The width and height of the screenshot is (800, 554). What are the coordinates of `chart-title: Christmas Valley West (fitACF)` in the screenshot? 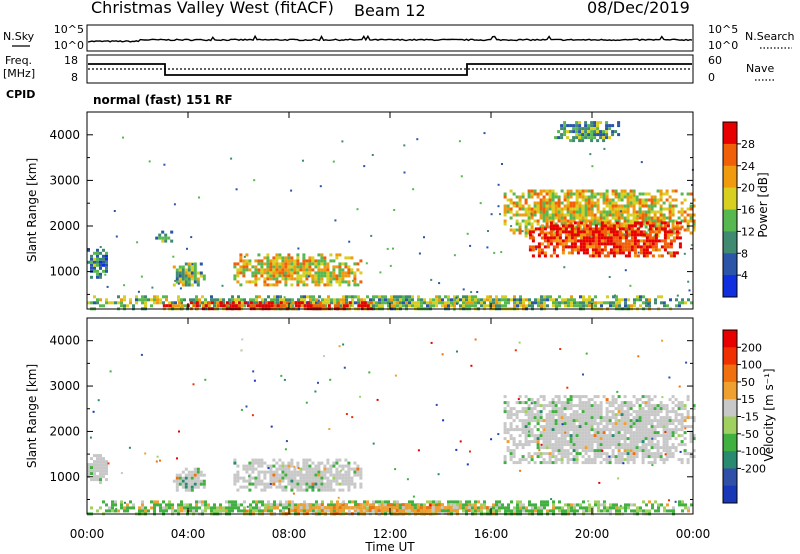 It's located at (212, 8).